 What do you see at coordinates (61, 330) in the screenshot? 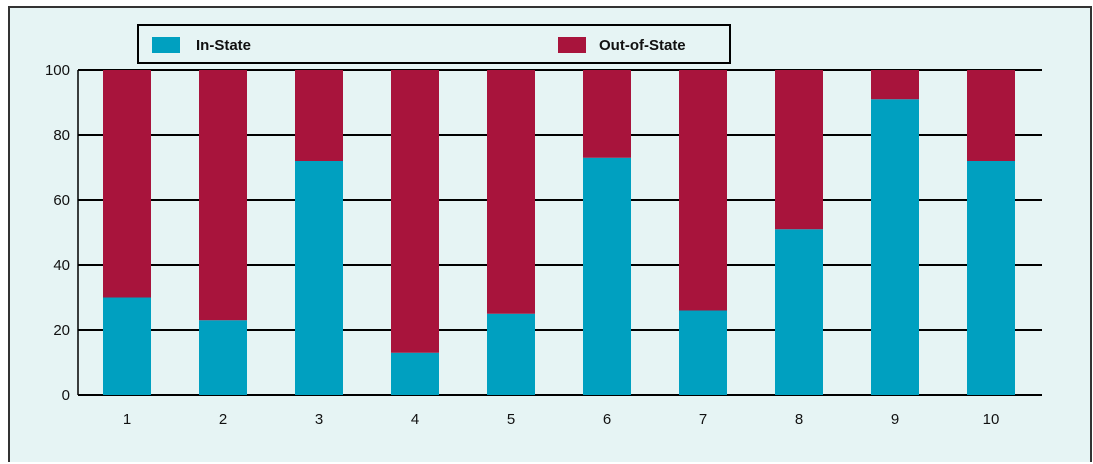
I see `y-tick-label: 20` at bounding box center [61, 330].